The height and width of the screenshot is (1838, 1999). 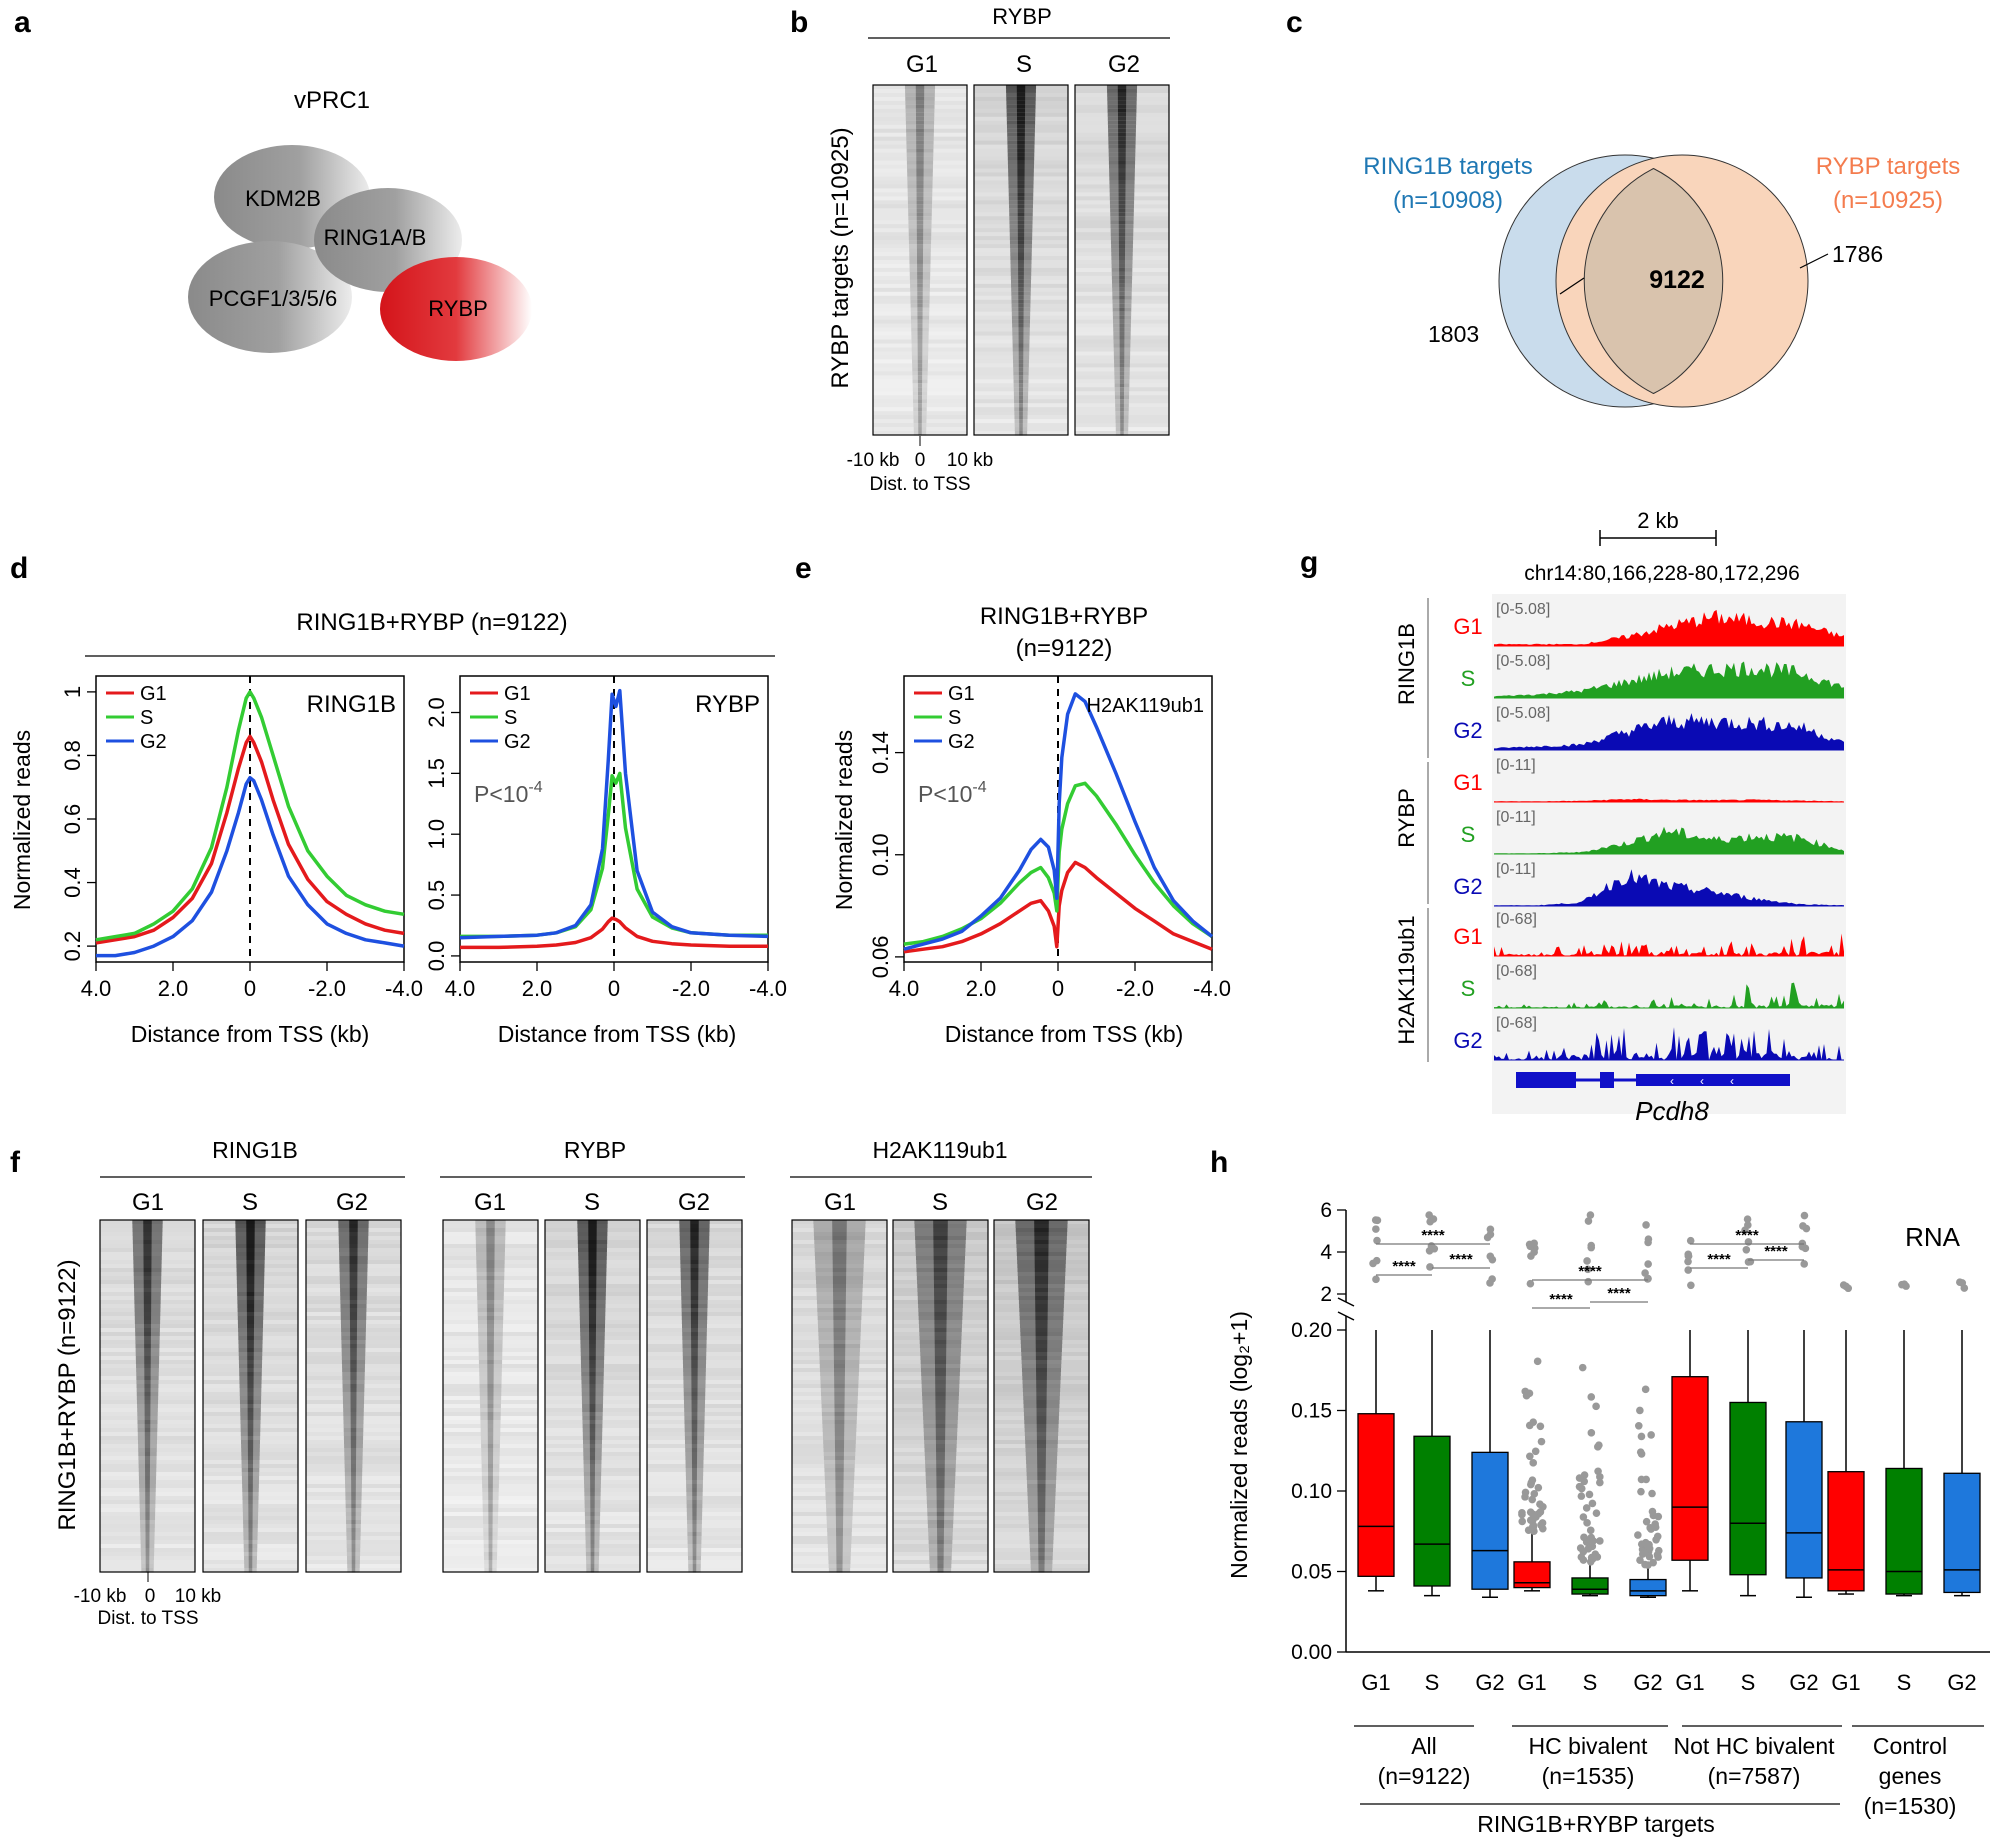 What do you see at coordinates (1467, 730) in the screenshot?
I see `track-phase-label: G2` at bounding box center [1467, 730].